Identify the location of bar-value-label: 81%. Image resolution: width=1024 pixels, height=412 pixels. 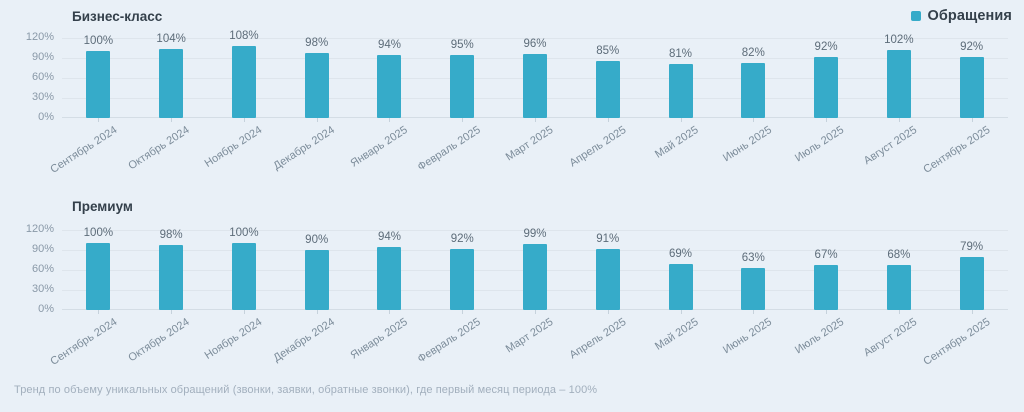
(681, 54).